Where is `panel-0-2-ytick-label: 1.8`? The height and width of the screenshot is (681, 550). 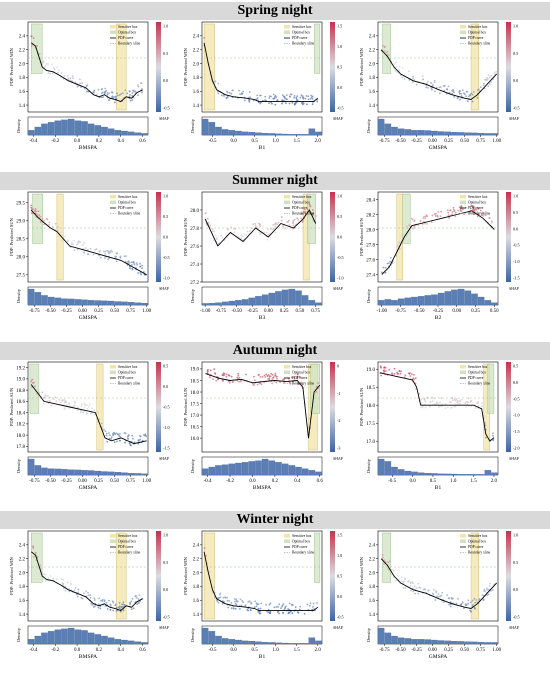
panel-0-2-ytick-label: 1.8 is located at coordinates (372, 78).